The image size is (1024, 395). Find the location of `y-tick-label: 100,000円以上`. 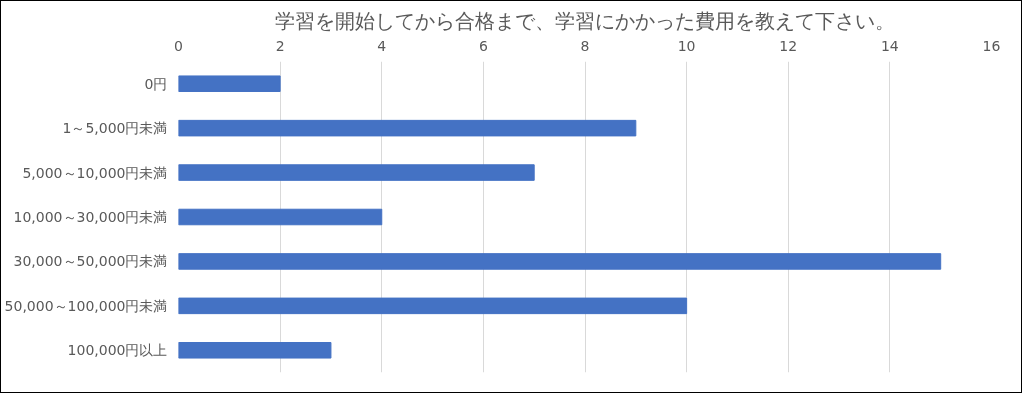

y-tick-label: 100,000円以上 is located at coordinates (117, 350).